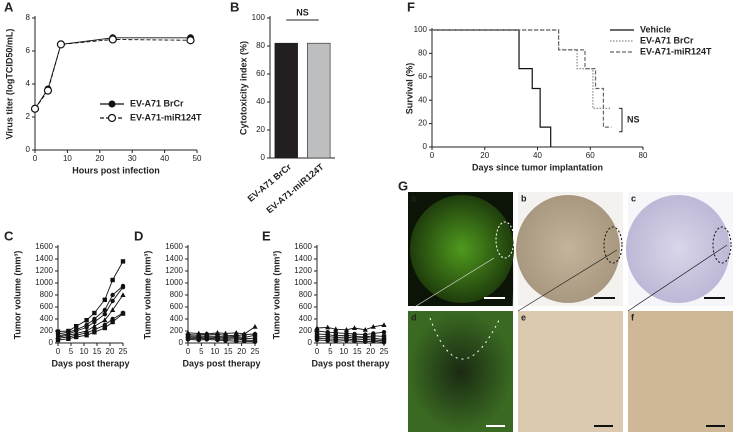 This screenshot has width=740, height=439. What do you see at coordinates (302, 12) in the screenshot?
I see `annotation: NS` at bounding box center [302, 12].